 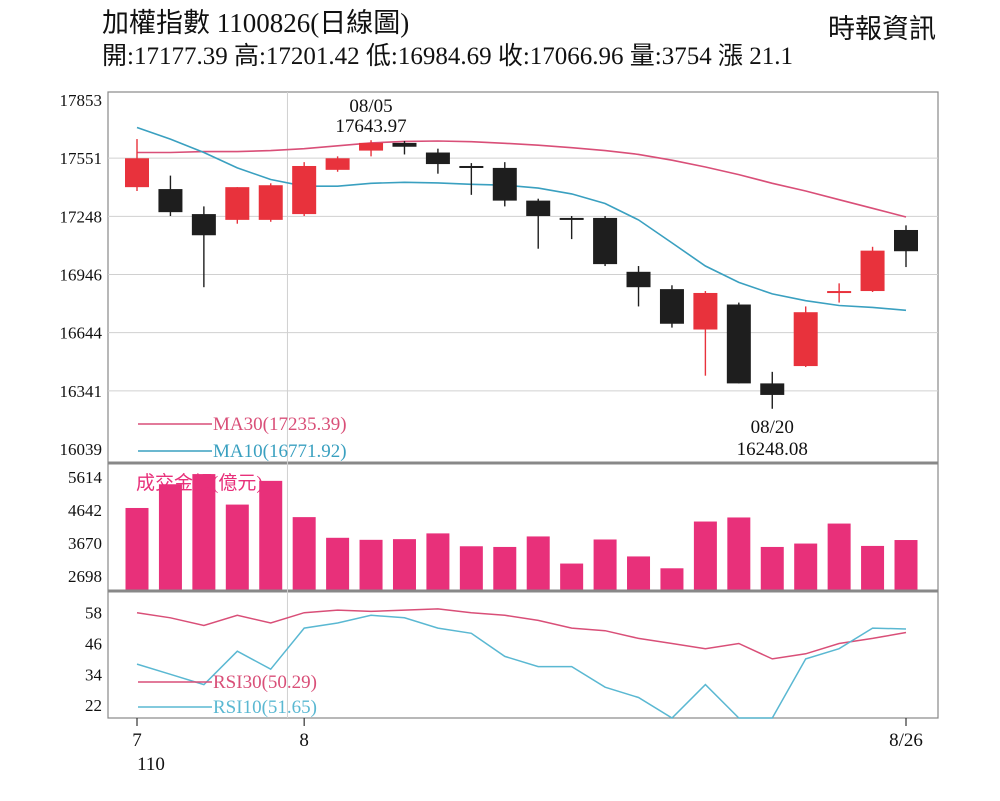 I want to click on price-tick-label: 17551, so click(x=81, y=158).